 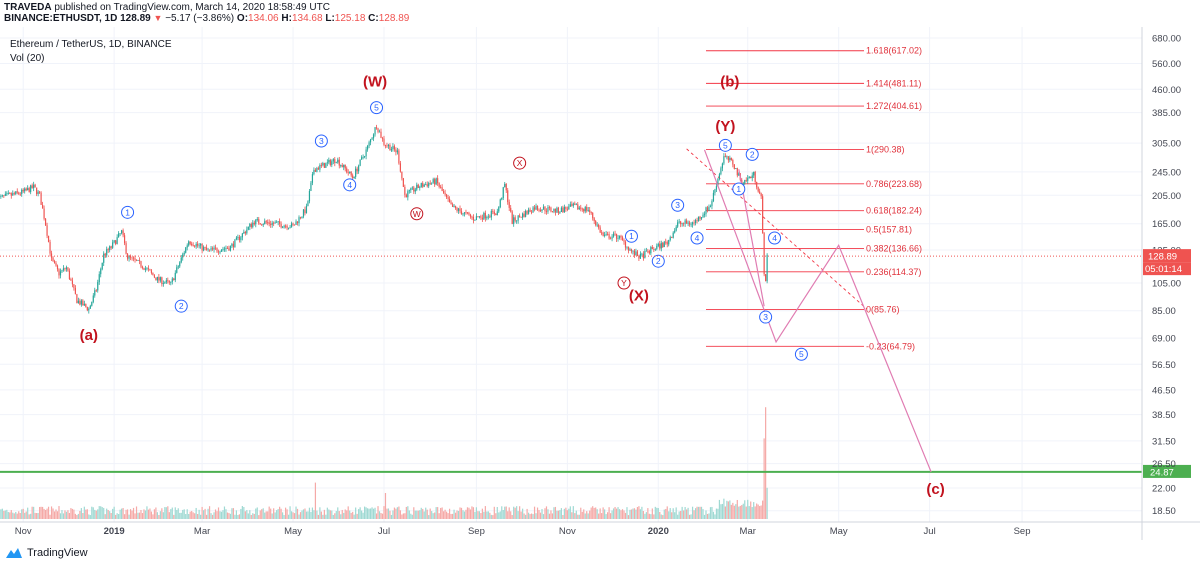 I want to click on wave-label-minor: 1, so click(x=738, y=189).